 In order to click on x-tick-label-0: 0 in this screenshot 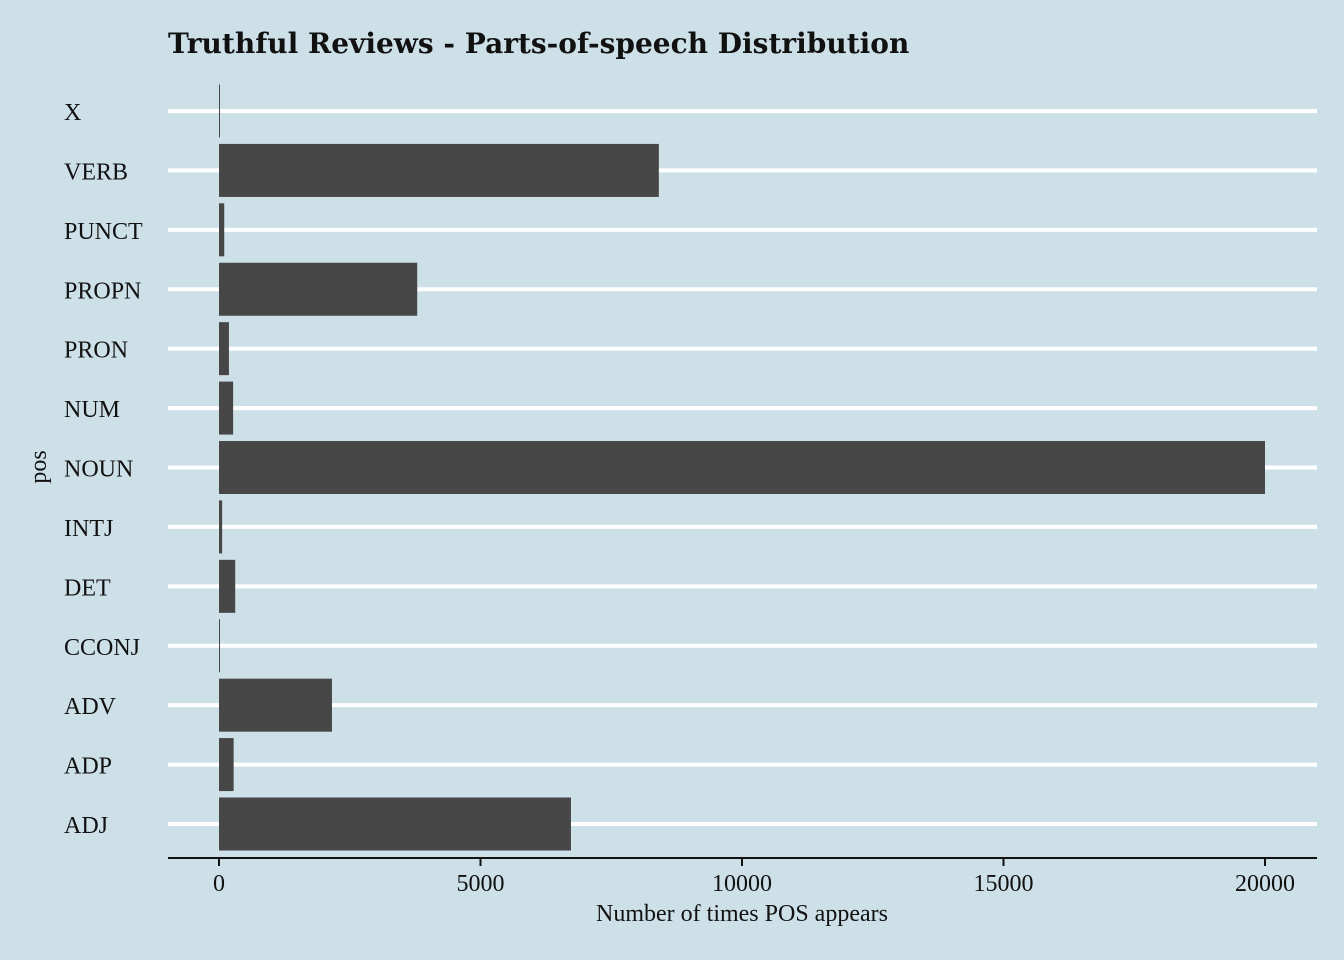, I will do `click(219, 884)`.